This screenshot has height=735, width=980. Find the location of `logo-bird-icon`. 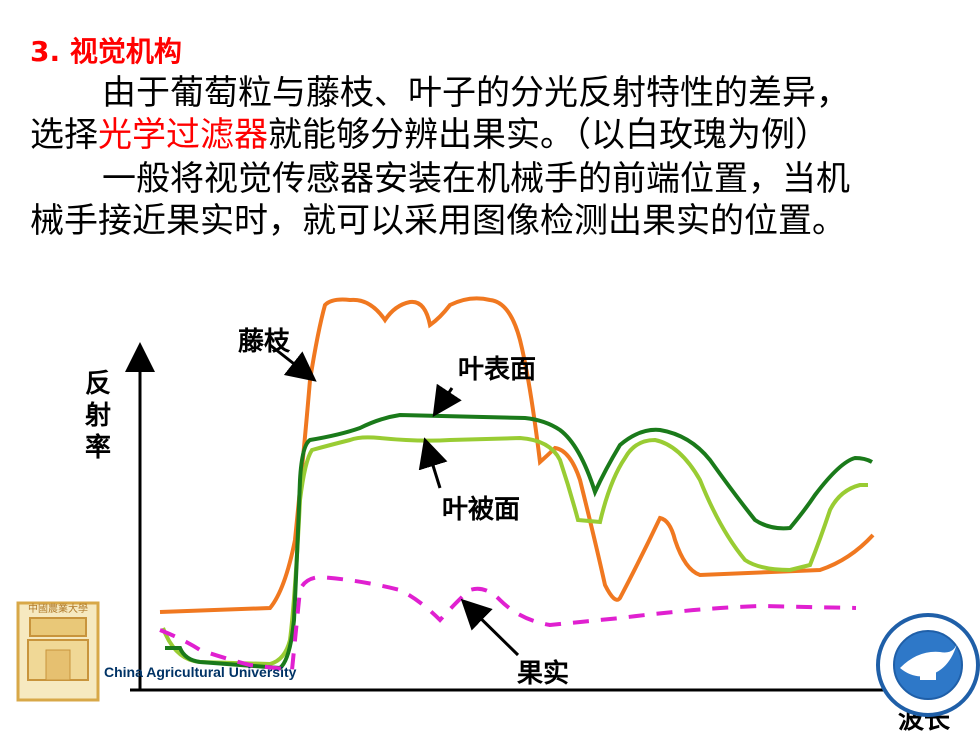

logo-bird-icon is located at coordinates (929, 658).